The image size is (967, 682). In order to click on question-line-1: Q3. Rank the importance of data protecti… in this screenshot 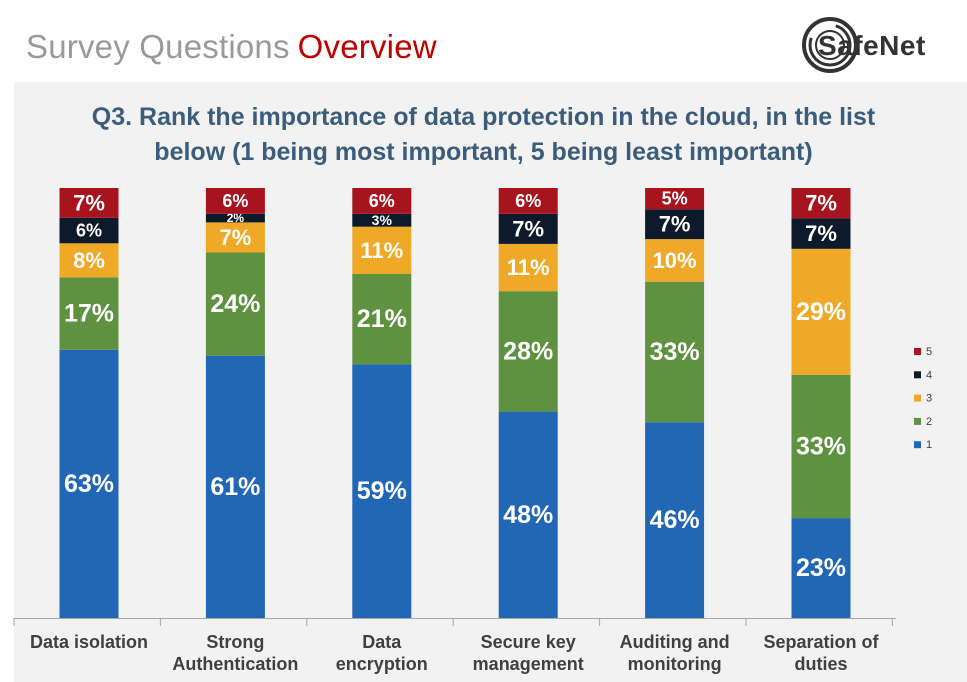, I will do `click(483, 117)`.